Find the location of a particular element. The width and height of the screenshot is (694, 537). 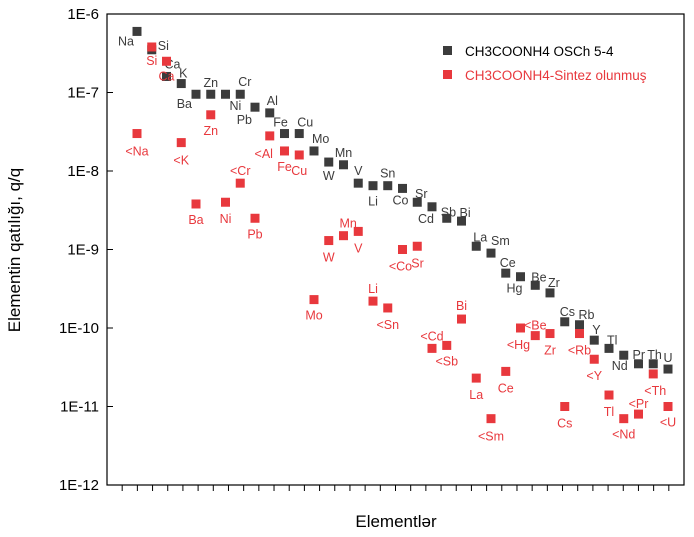

sintez-label-la: La is located at coordinates (476, 395).